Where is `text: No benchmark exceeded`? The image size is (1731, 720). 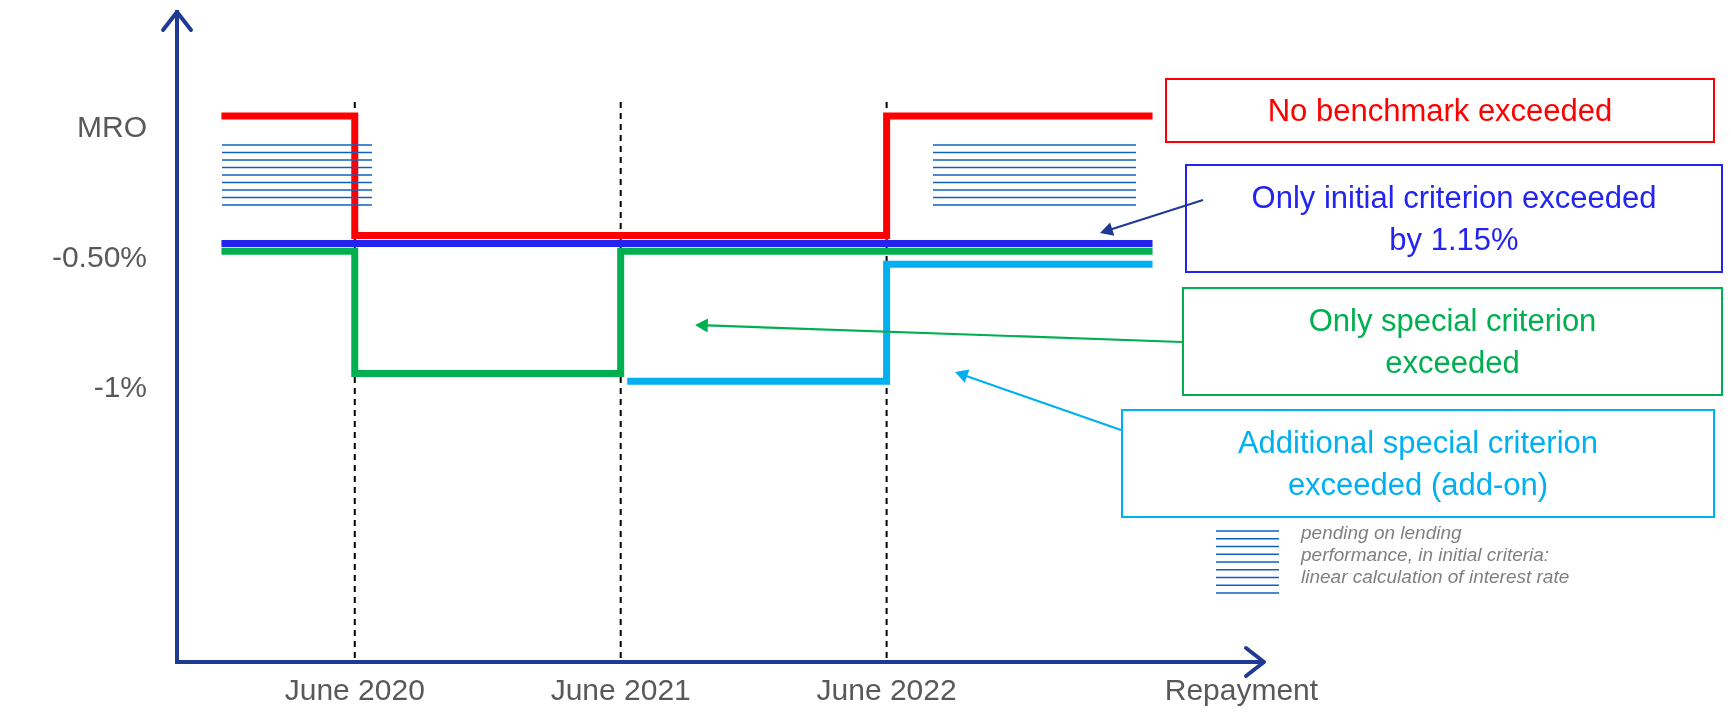 text: No benchmark exceeded is located at coordinates (1440, 110).